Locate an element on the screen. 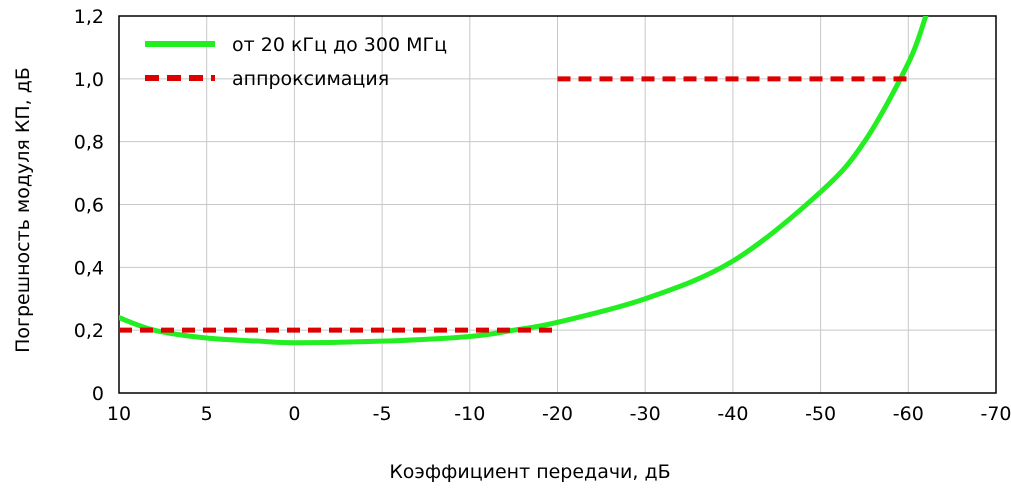  y-tick-label: 0,8 is located at coordinates (89, 143).